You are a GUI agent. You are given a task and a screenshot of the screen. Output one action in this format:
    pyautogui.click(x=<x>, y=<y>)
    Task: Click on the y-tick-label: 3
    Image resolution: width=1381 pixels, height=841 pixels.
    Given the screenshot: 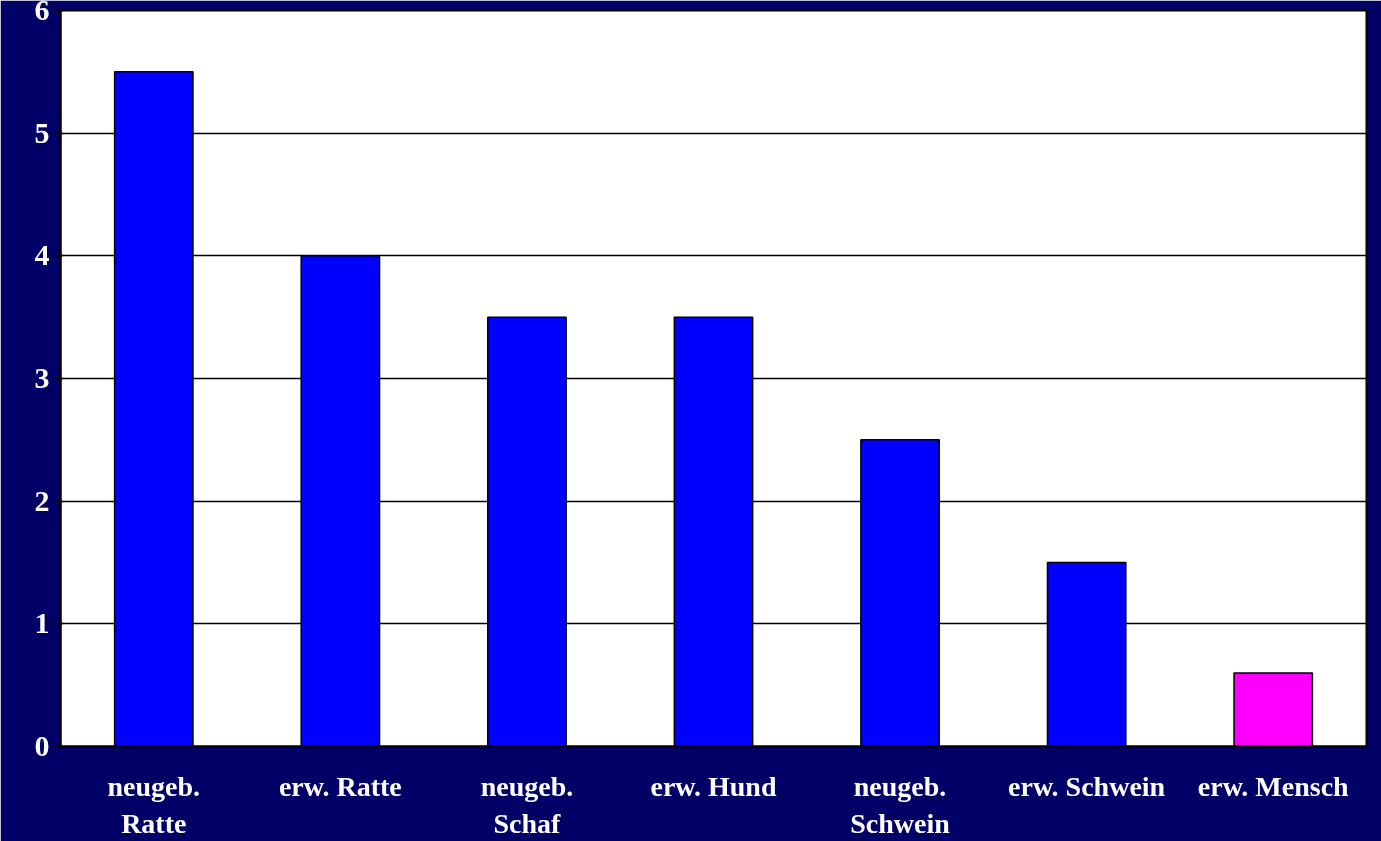 What is the action you would take?
    pyautogui.click(x=42, y=377)
    